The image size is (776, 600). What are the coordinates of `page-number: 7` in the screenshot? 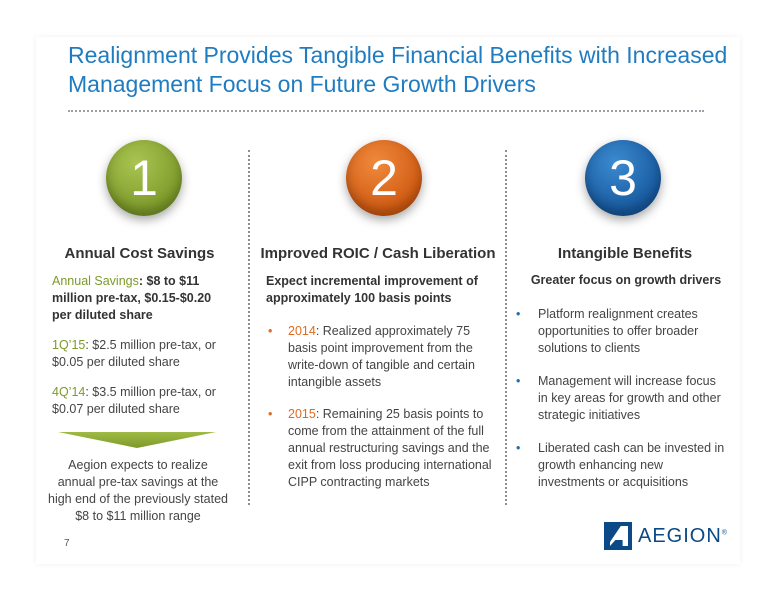 It's located at (67, 543).